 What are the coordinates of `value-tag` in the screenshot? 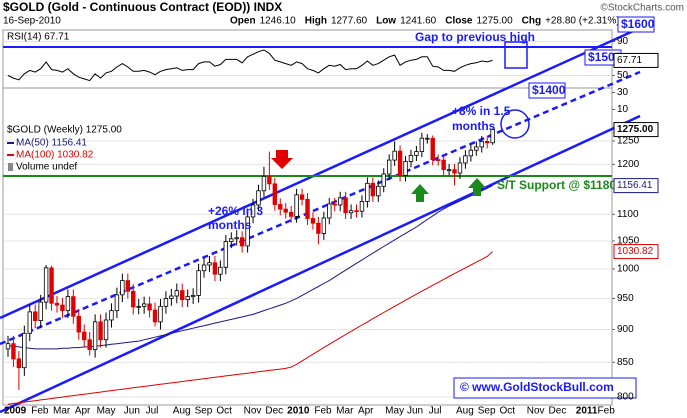 It's located at (636, 60).